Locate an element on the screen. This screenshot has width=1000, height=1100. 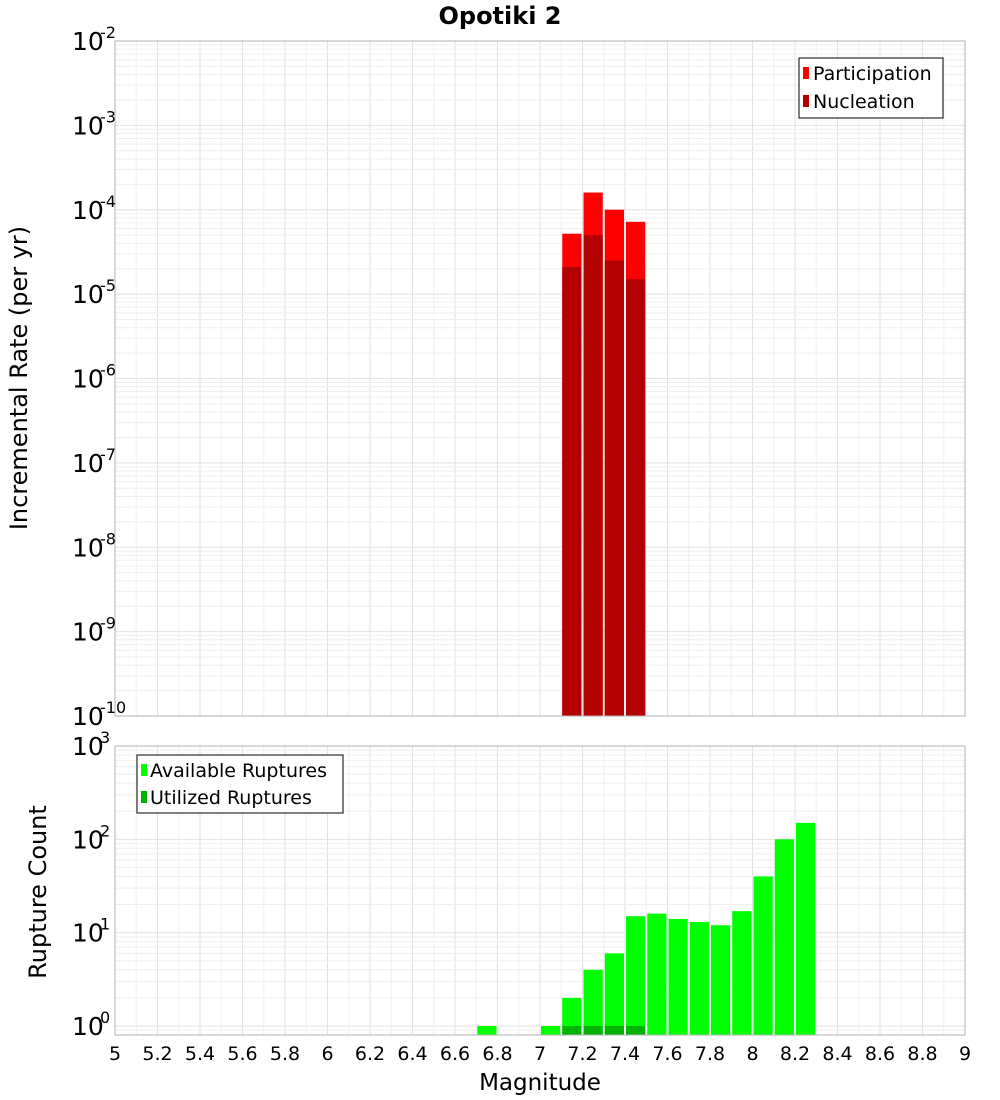
bottom-bars is located at coordinates (646, 928).